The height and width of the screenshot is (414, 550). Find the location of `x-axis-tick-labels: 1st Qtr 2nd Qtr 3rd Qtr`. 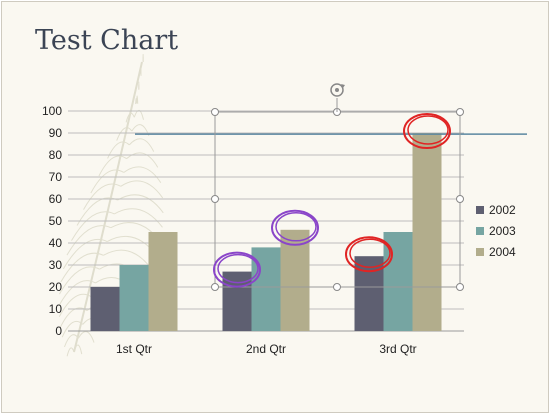

x-axis-tick-labels: 1st Qtr 2nd Qtr 3rd Qtr is located at coordinates (266, 349).